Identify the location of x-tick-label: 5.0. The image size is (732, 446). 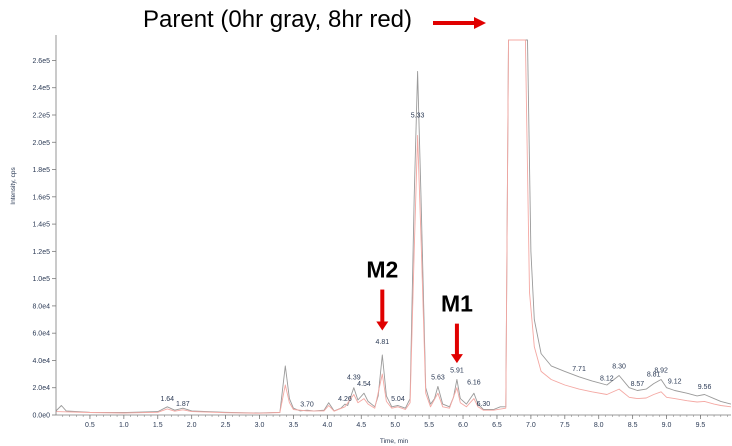
(395, 425).